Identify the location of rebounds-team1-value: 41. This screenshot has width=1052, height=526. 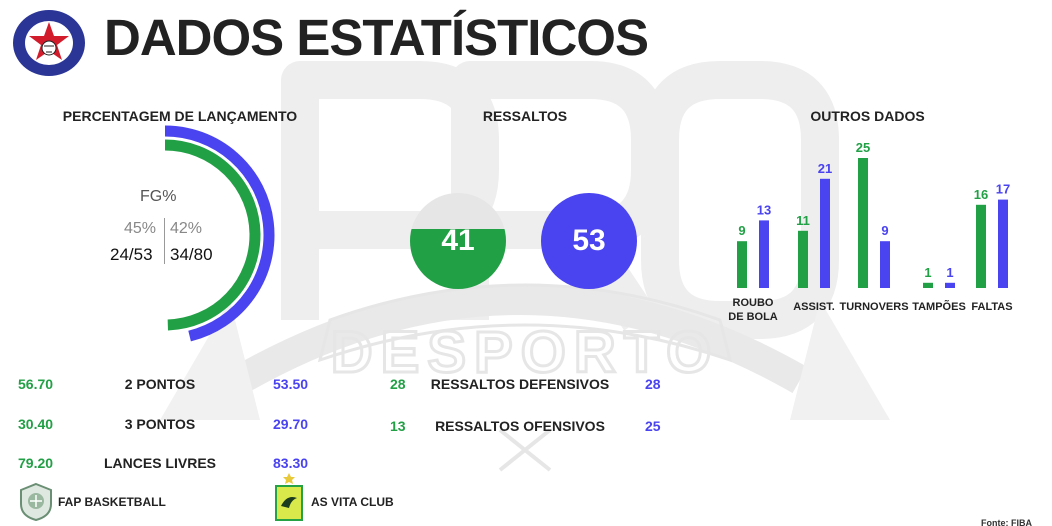
(458, 240).